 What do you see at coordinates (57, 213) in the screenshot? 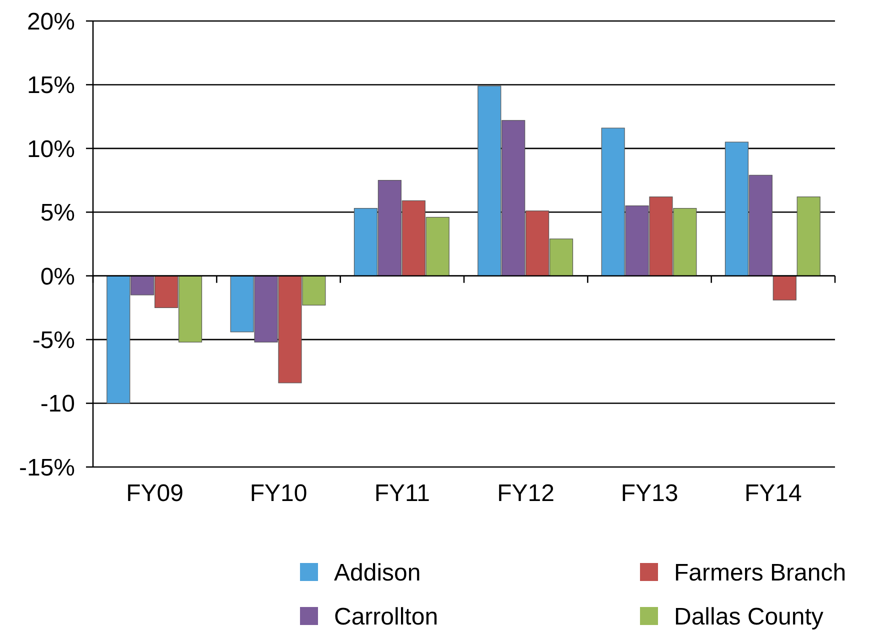
I see `y-tick-label: 5%` at bounding box center [57, 213].